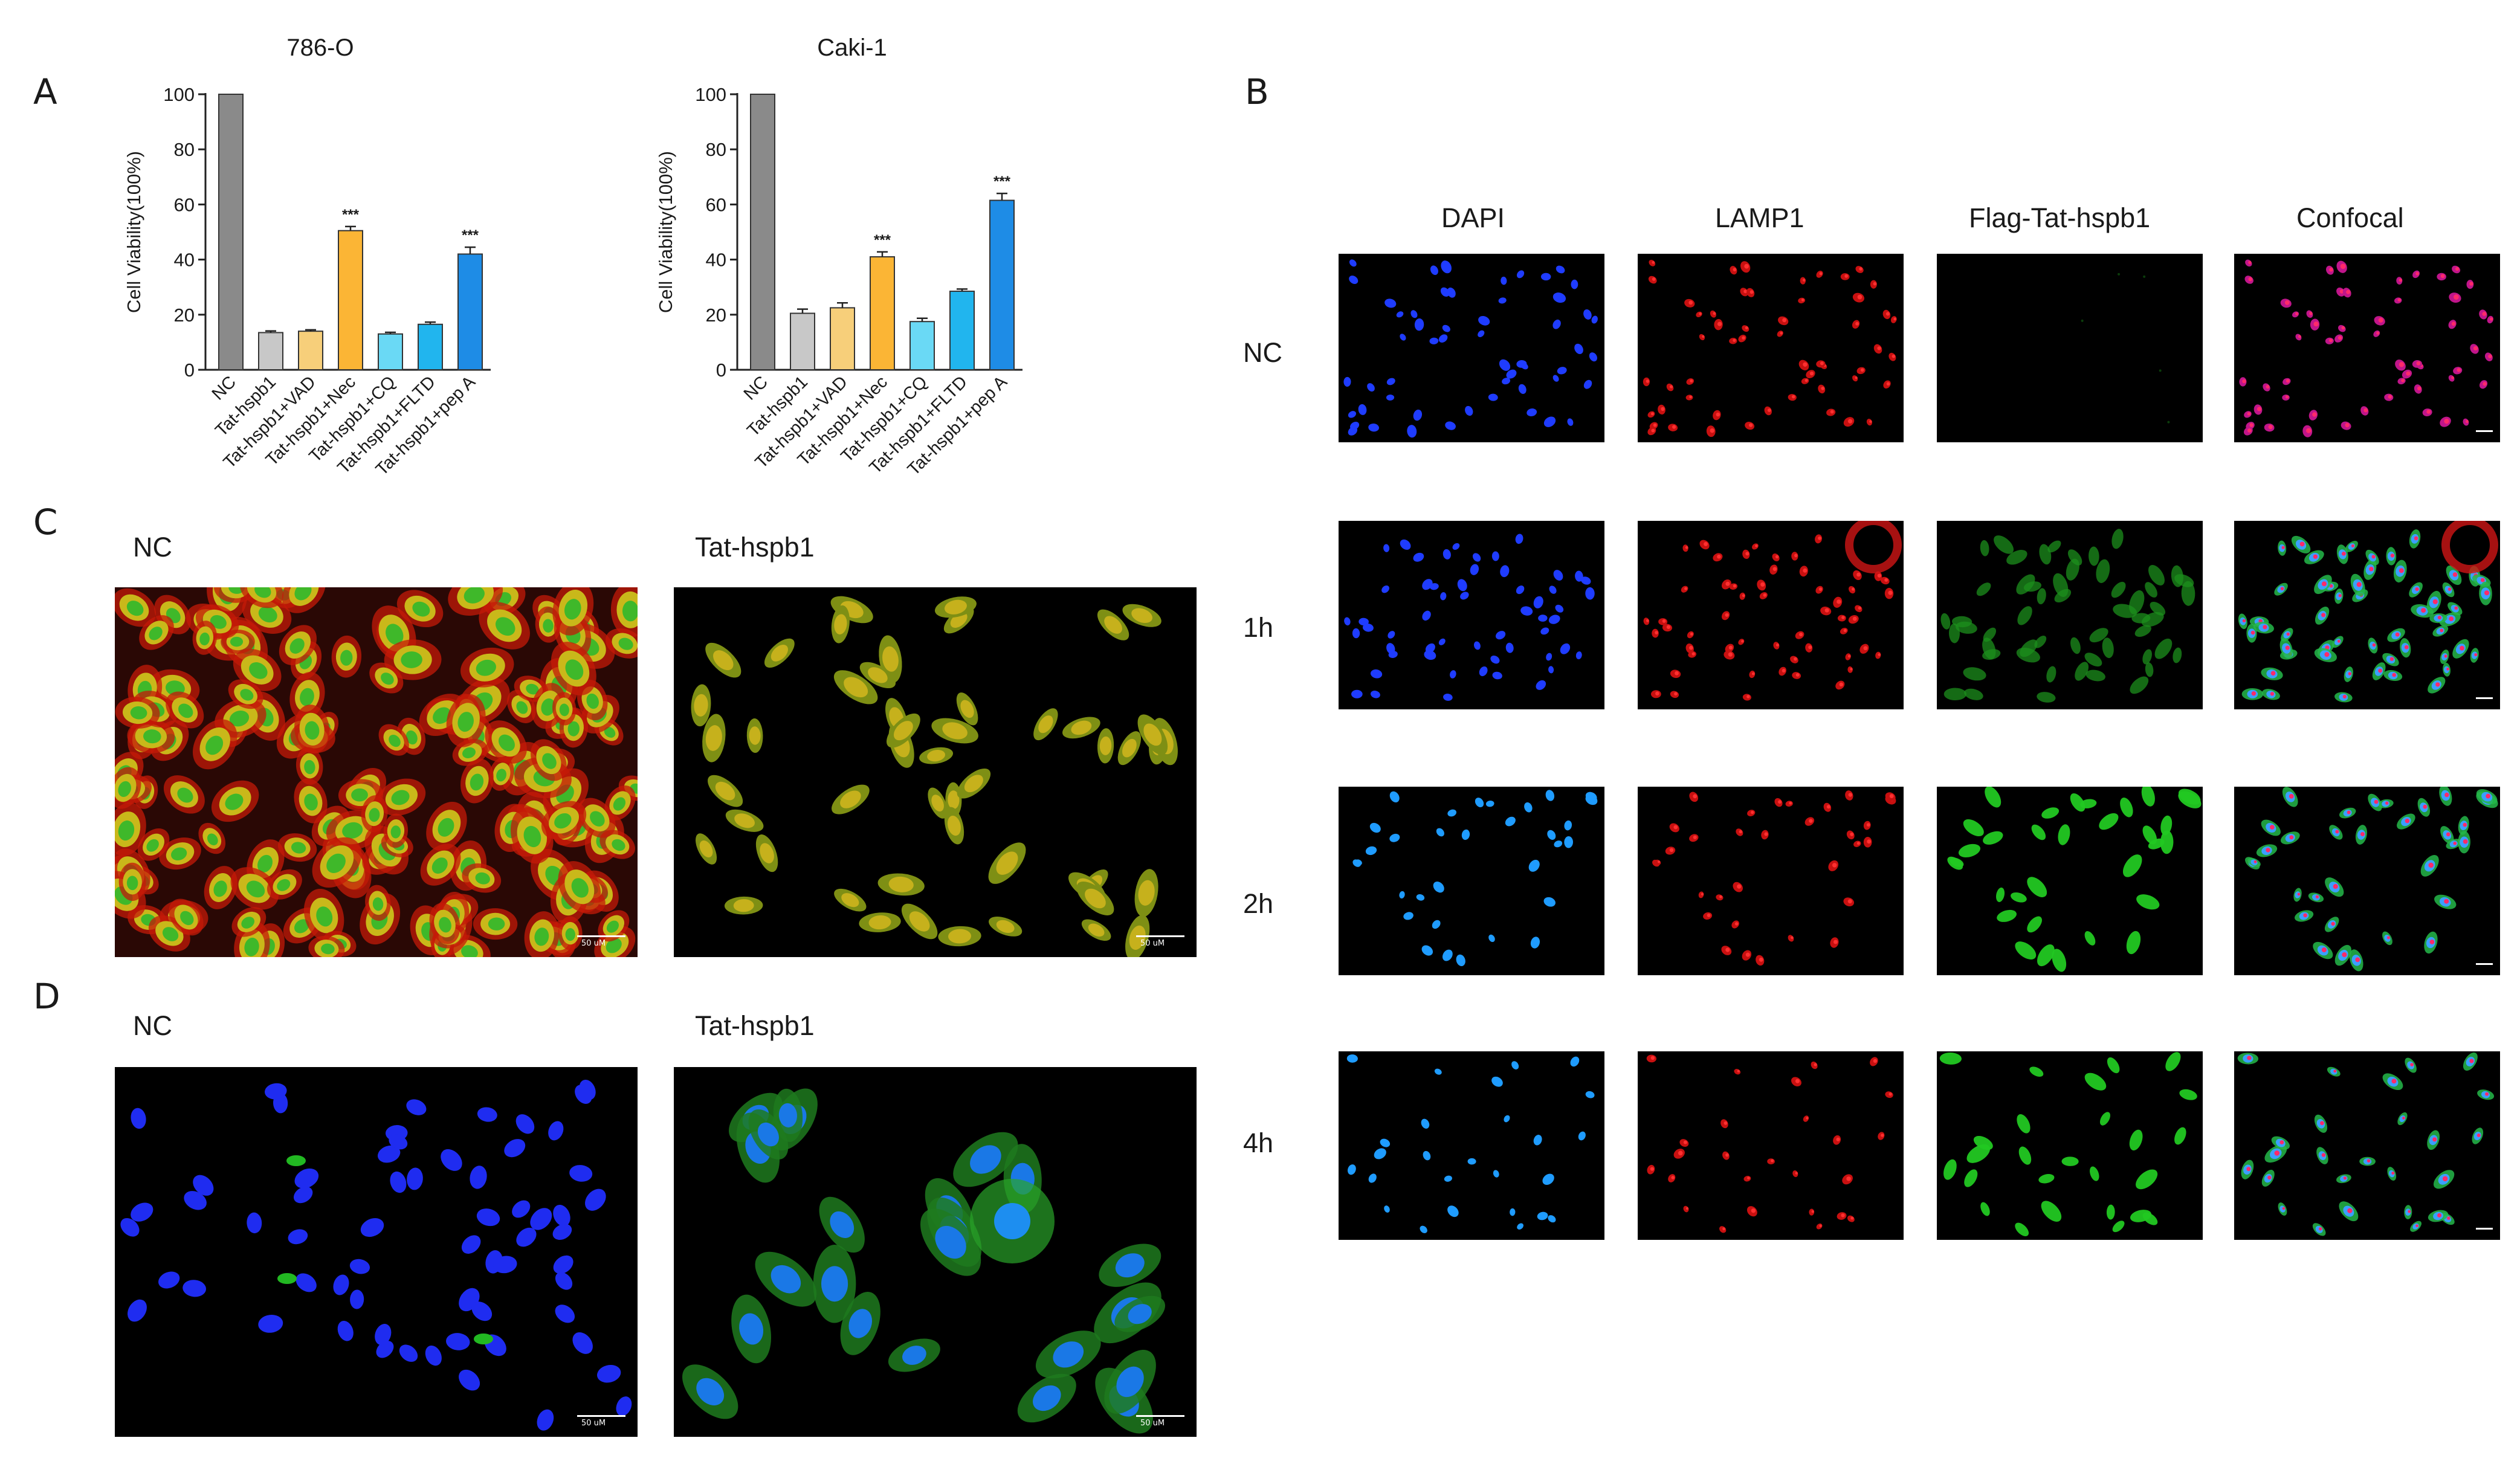 Image resolution: width=2520 pixels, height=1461 pixels. Describe the element at coordinates (1130, 1382) in the screenshot. I see `nucleus-cyan` at that location.